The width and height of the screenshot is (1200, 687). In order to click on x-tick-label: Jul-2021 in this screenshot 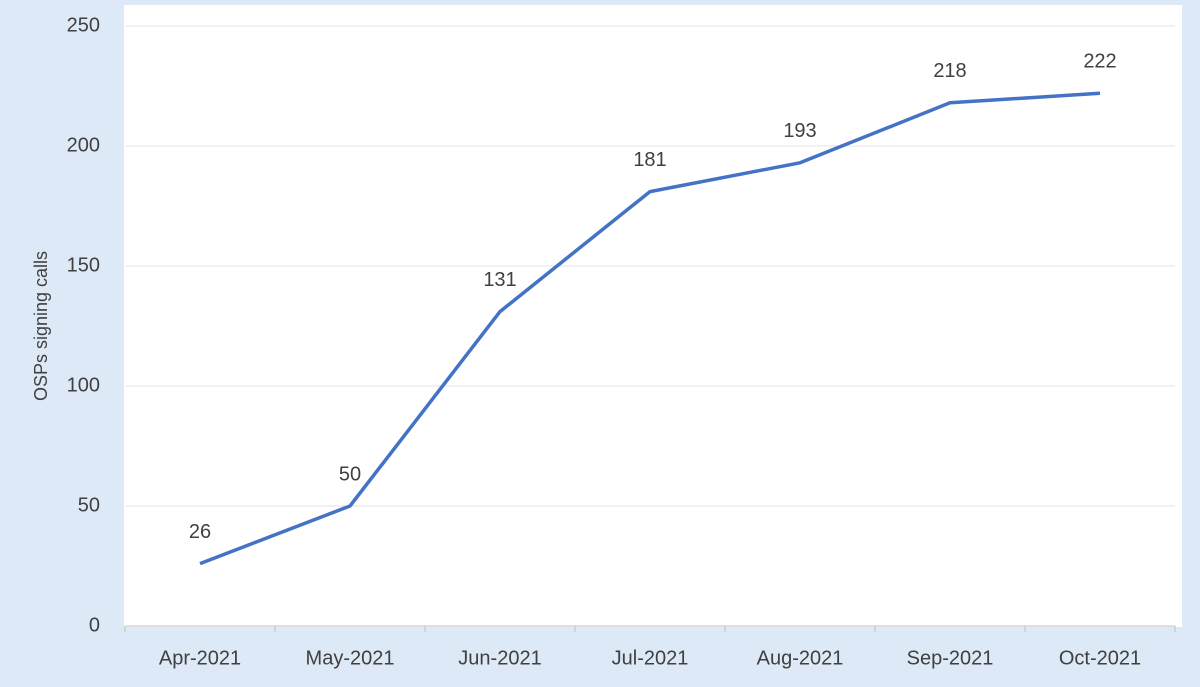, I will do `click(650, 658)`.